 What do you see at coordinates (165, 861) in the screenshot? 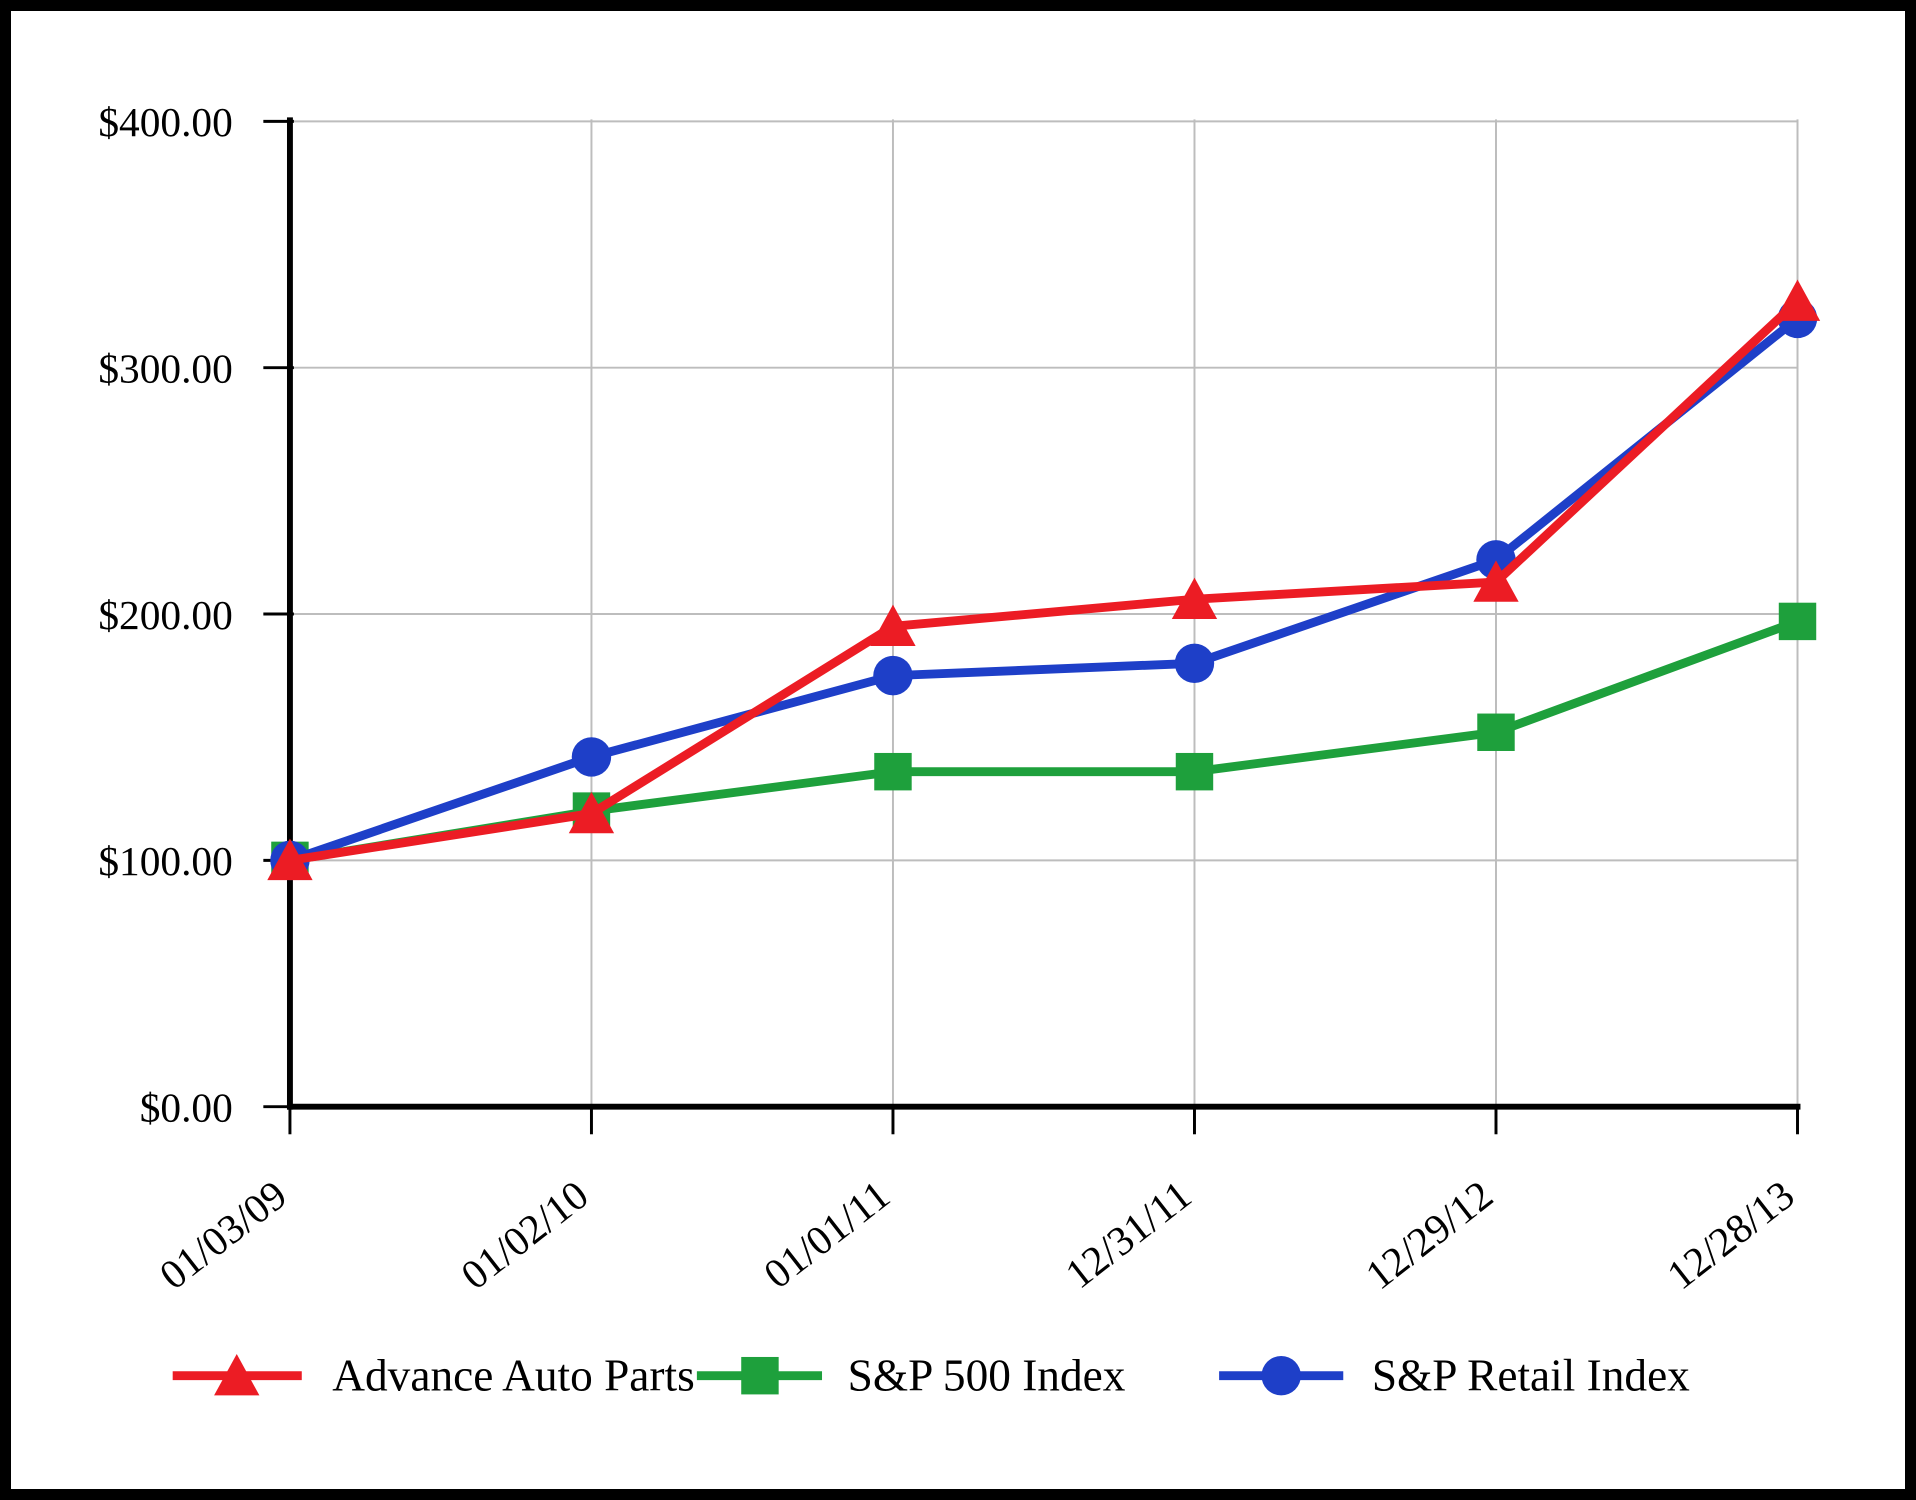
I see `y-tick-label: $100.00` at bounding box center [165, 861].